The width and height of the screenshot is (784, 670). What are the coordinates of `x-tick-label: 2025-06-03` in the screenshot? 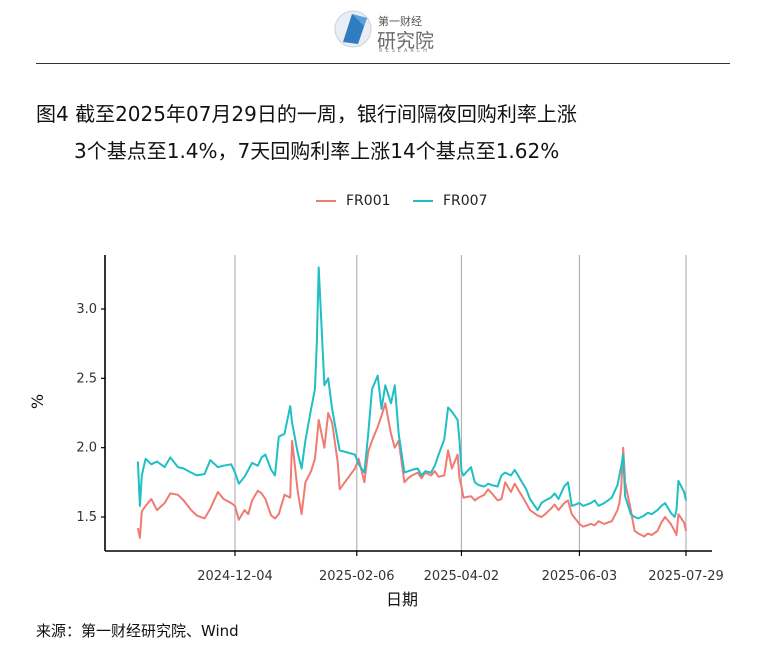 It's located at (580, 576).